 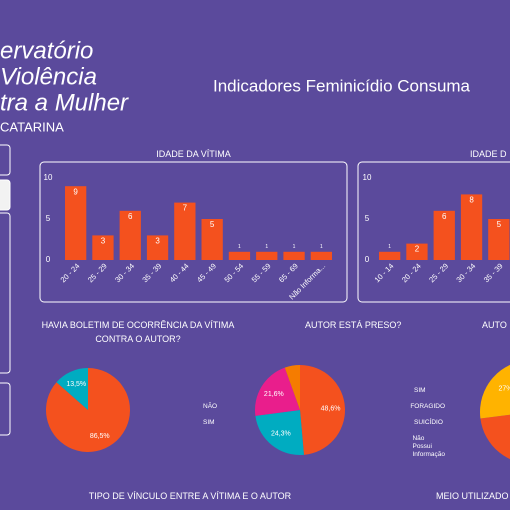 What do you see at coordinates (206, 272) in the screenshot?
I see `x-tick-label: 45 - 49` at bounding box center [206, 272].